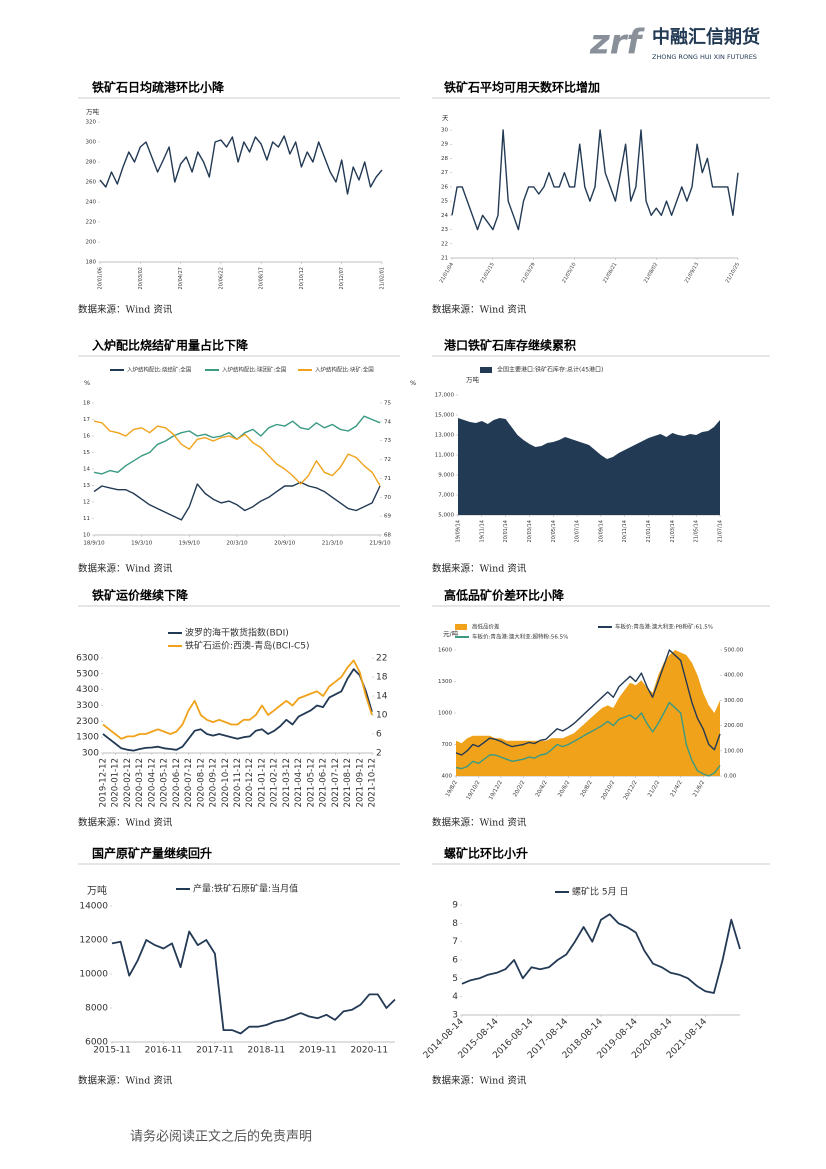 This screenshot has height=1169, width=826. I want to click on y-tick-label: 27, so click(444, 173).